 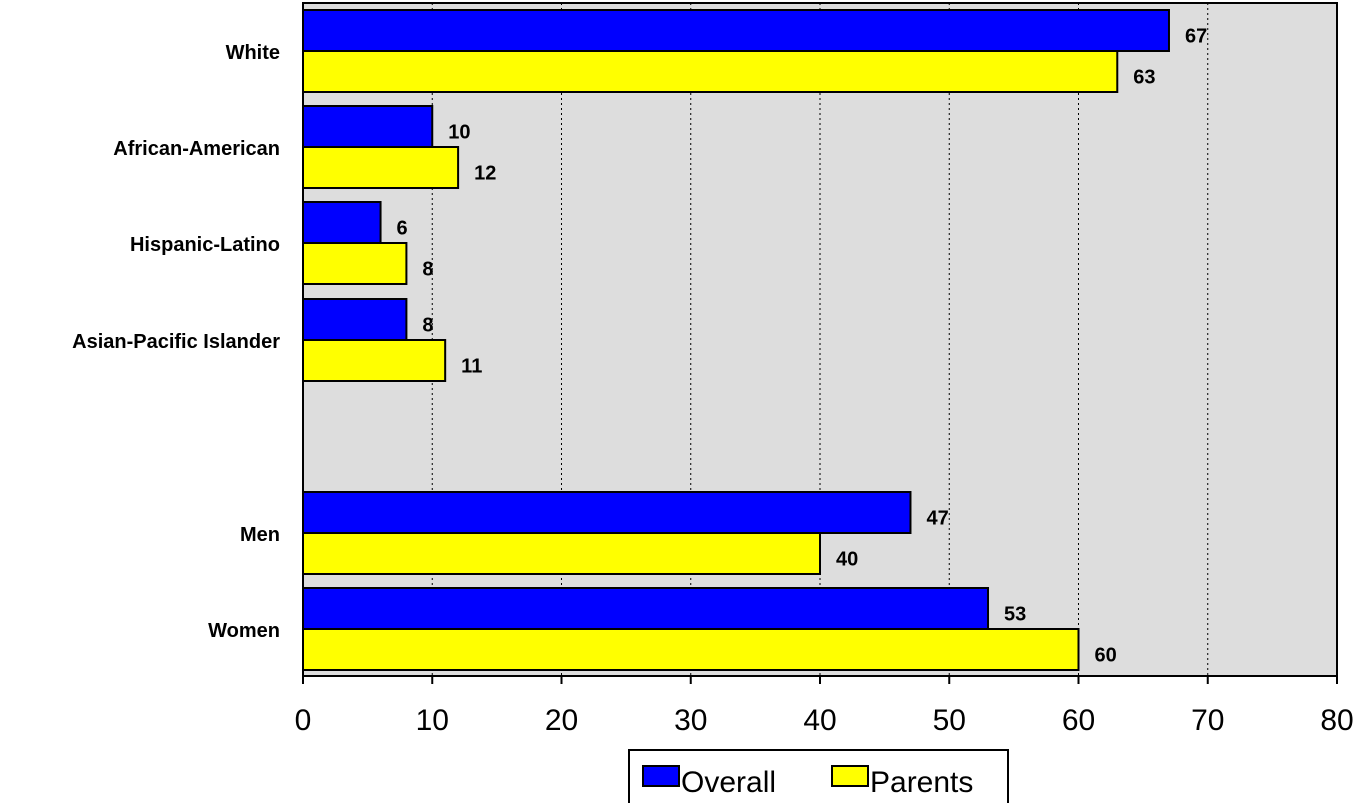 I want to click on x-tick-label: 80, so click(x=1336, y=720).